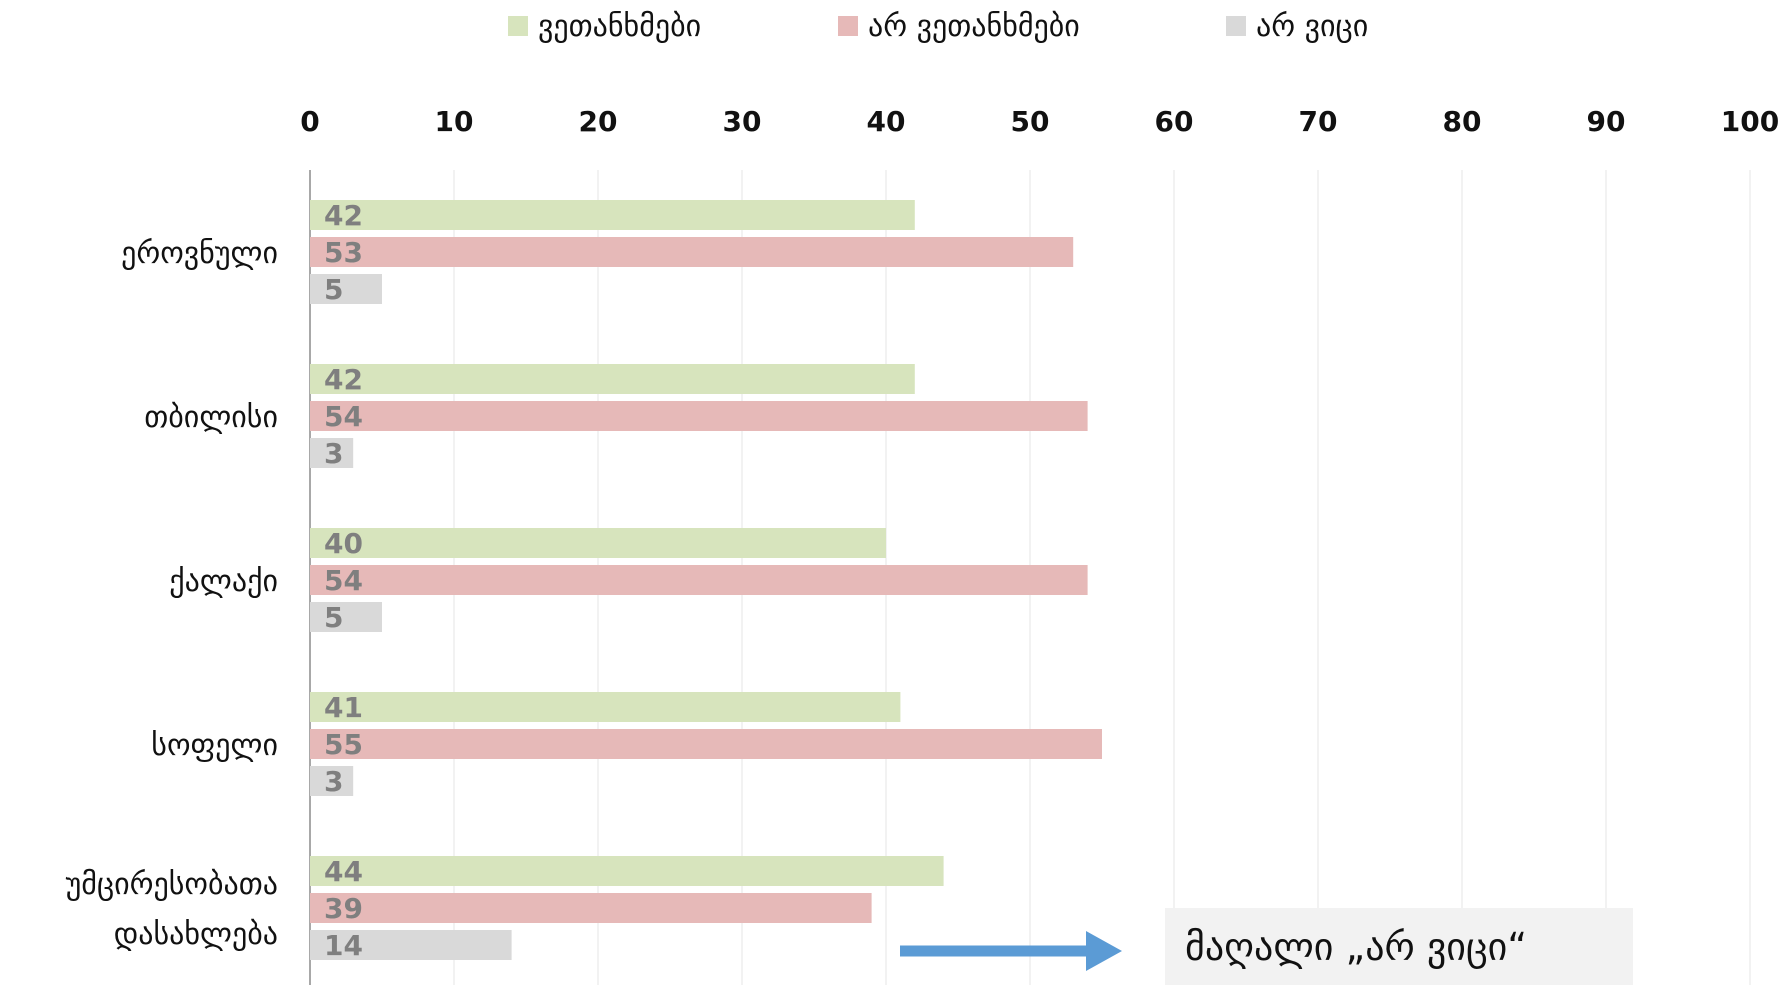 The width and height of the screenshot is (1781, 985). I want to click on legend-item: ვეთანხმები, so click(604, 26).